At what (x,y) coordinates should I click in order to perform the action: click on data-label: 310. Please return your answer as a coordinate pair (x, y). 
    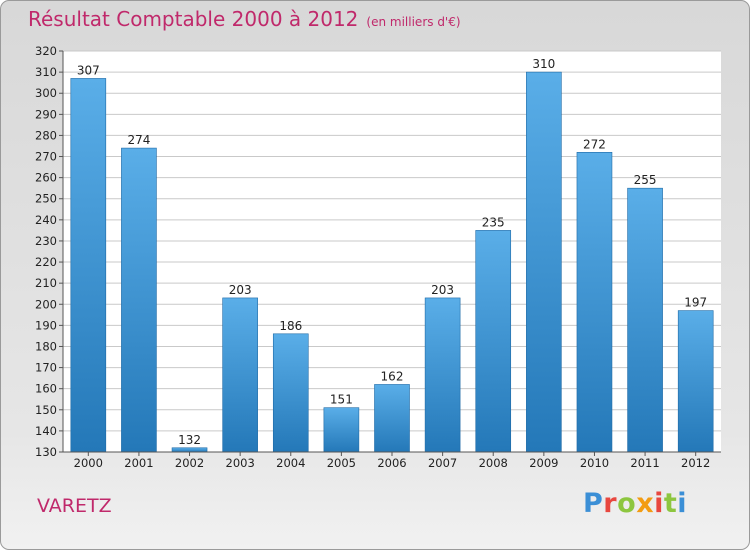
    Looking at the image, I should click on (543, 64).